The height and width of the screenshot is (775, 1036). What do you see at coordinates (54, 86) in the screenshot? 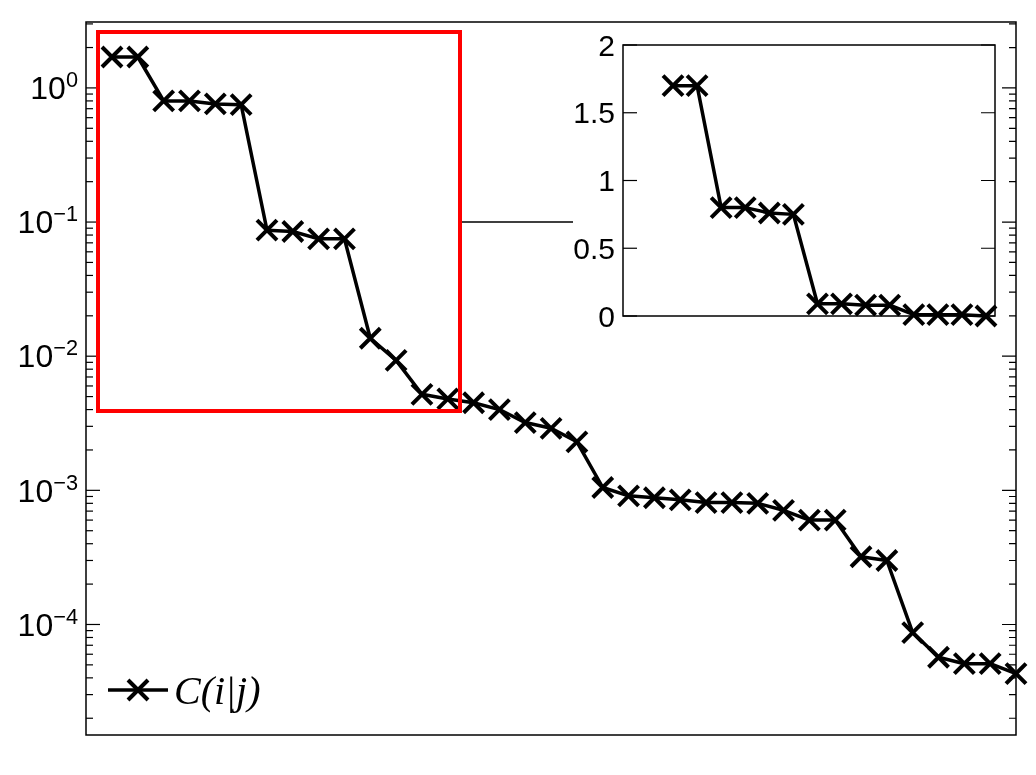
I see `y-tick-label: 10$^{0}$` at bounding box center [54, 86].